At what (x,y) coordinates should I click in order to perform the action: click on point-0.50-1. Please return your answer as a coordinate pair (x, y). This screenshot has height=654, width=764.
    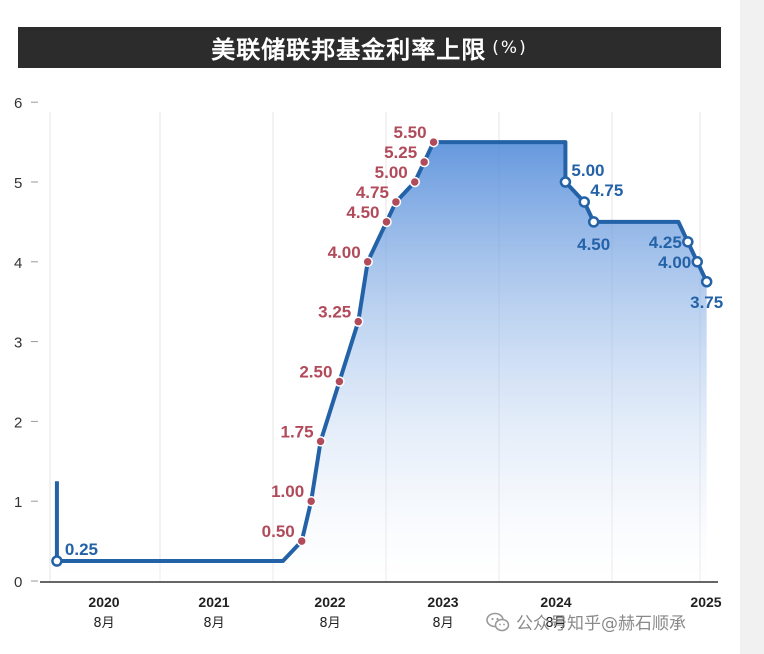
    Looking at the image, I should click on (301, 541).